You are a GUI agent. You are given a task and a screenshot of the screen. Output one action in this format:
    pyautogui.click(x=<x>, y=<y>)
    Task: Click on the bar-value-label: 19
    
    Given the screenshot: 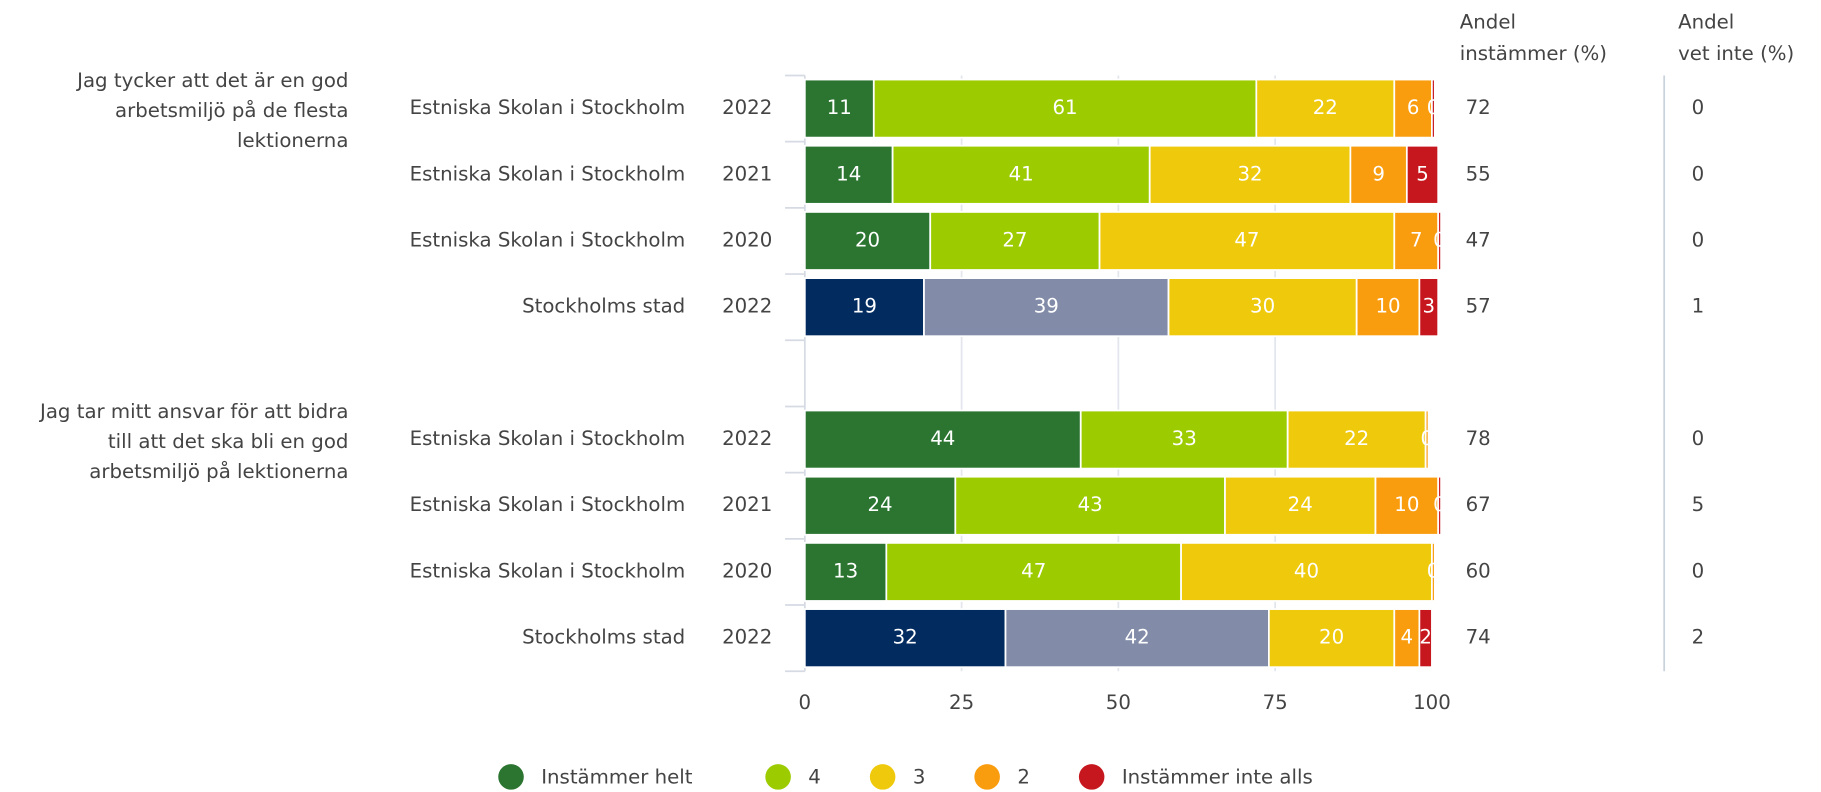 What is the action you would take?
    pyautogui.click(x=864, y=306)
    